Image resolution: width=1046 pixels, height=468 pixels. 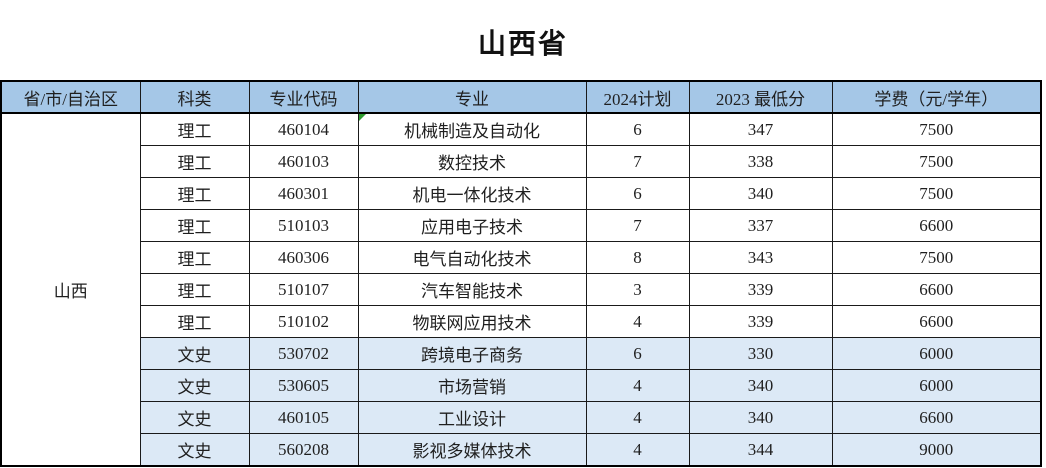 I want to click on cell-major-code: 460306, so click(x=303, y=257).